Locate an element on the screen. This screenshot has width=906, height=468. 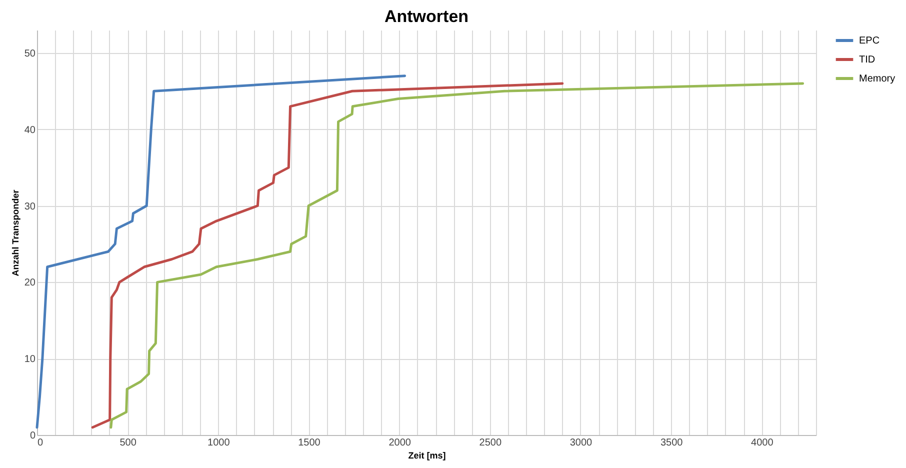
x-tick-label: 0 is located at coordinates (41, 443).